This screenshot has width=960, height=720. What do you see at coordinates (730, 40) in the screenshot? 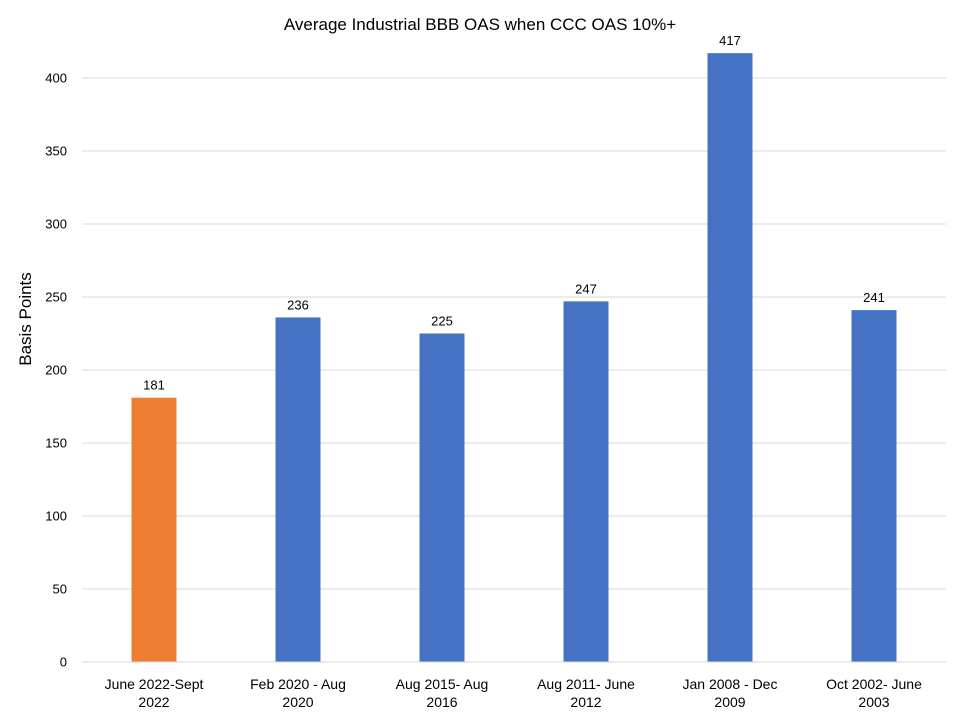
I see `data-label: 417` at bounding box center [730, 40].